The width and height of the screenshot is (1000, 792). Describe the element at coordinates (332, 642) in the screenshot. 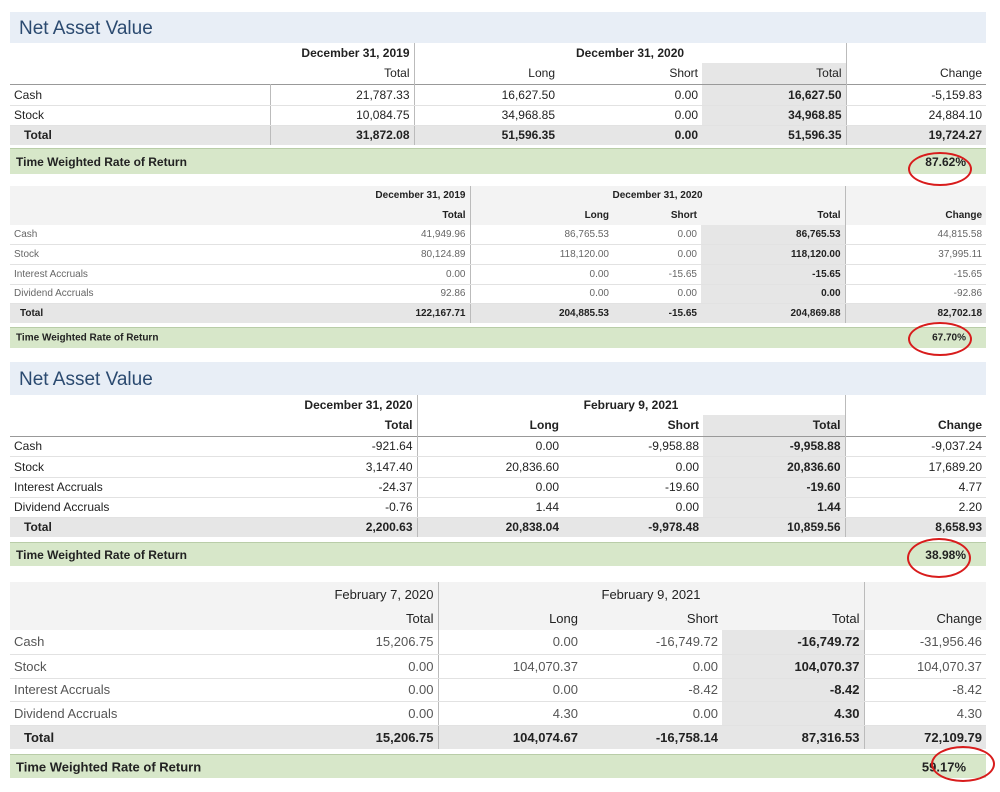

I see `cell: 15,206.75` at that location.